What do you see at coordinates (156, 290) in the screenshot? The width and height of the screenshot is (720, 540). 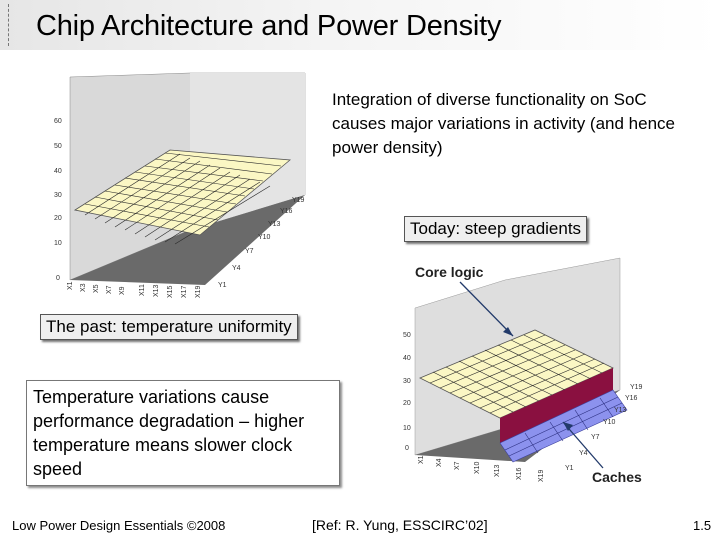 I see `past-x-tick: X13` at bounding box center [156, 290].